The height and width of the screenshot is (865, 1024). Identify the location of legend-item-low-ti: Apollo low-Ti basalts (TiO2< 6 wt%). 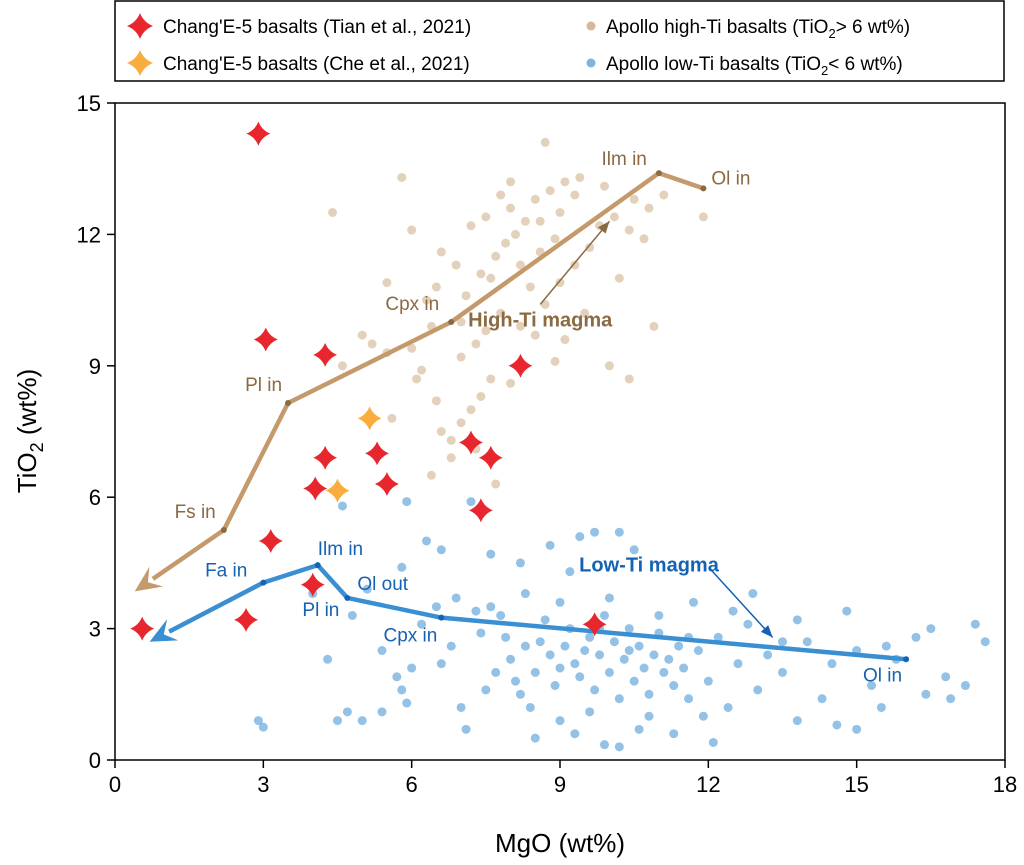
(744, 66).